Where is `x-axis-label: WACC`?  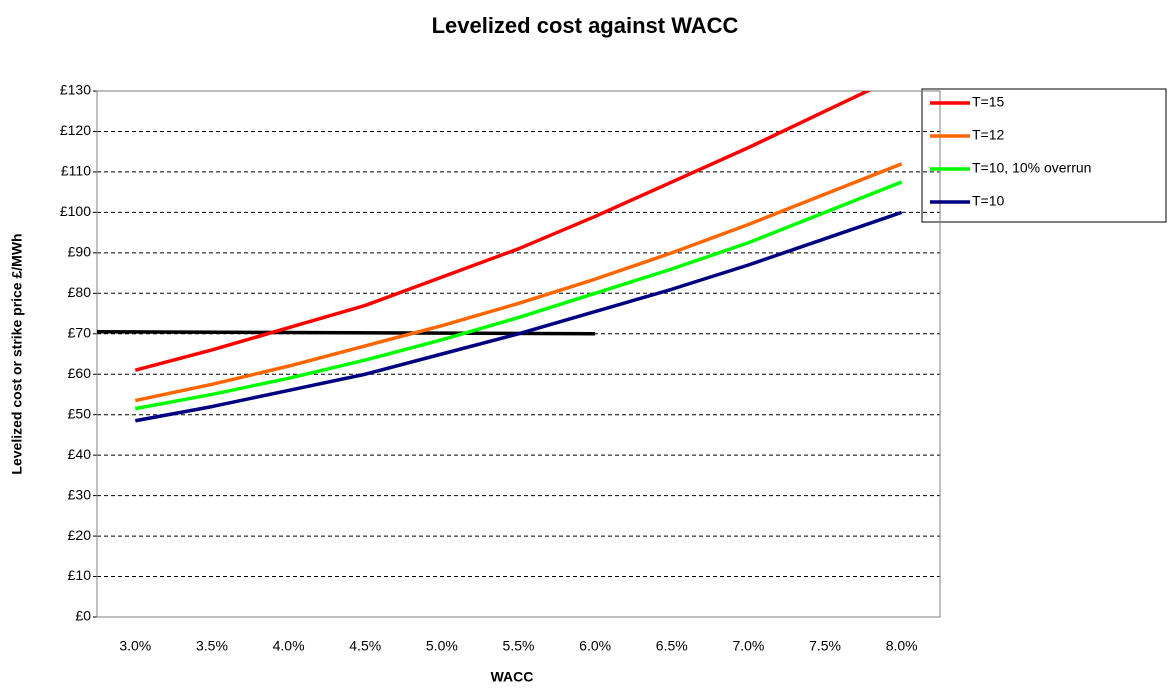 x-axis-label: WACC is located at coordinates (512, 677).